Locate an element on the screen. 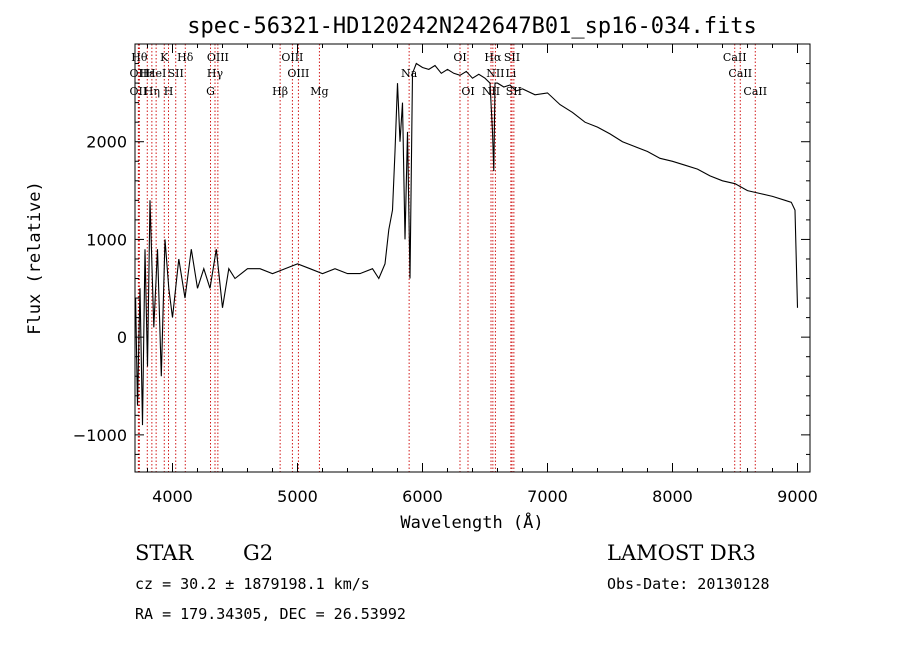 This screenshot has width=900, height=649. survey-name: LAMOST DR3 is located at coordinates (681, 553).